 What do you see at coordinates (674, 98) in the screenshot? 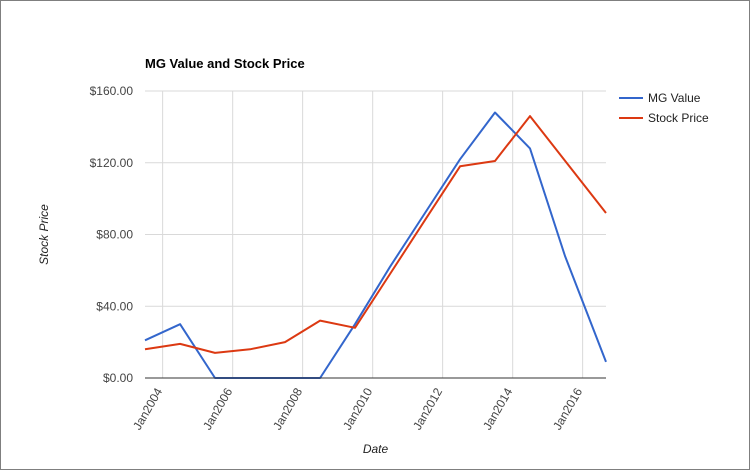
I see `legend-label-mg-value: MG Value` at bounding box center [674, 98].